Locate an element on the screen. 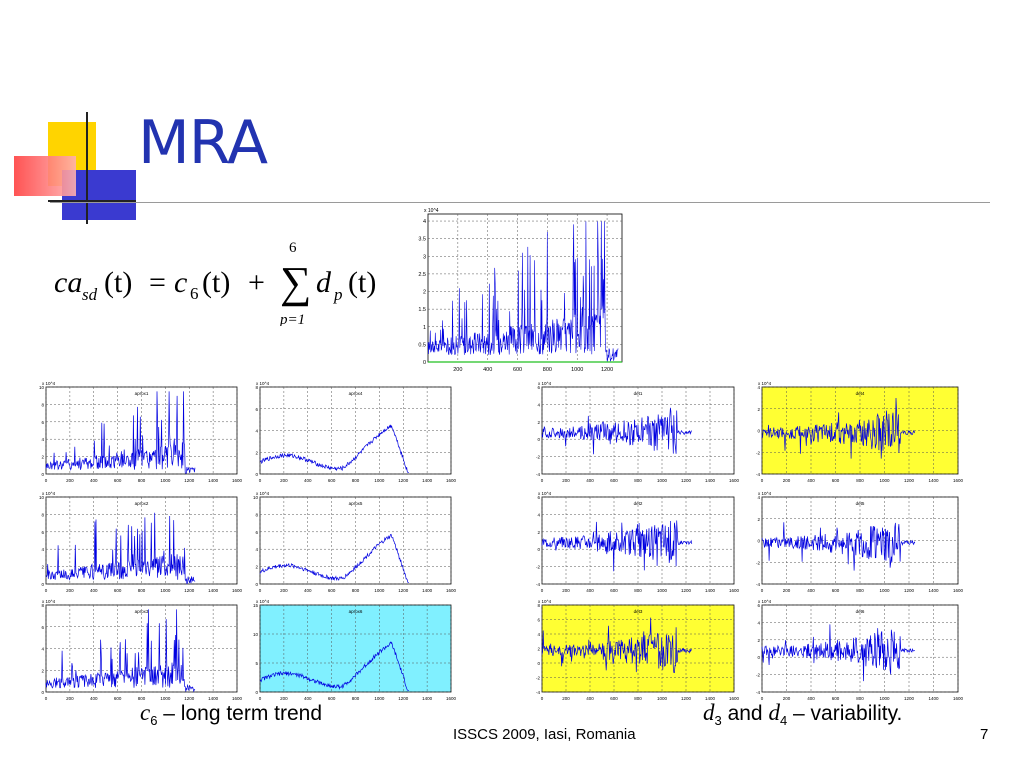  plot-area is located at coordinates (525, 288).